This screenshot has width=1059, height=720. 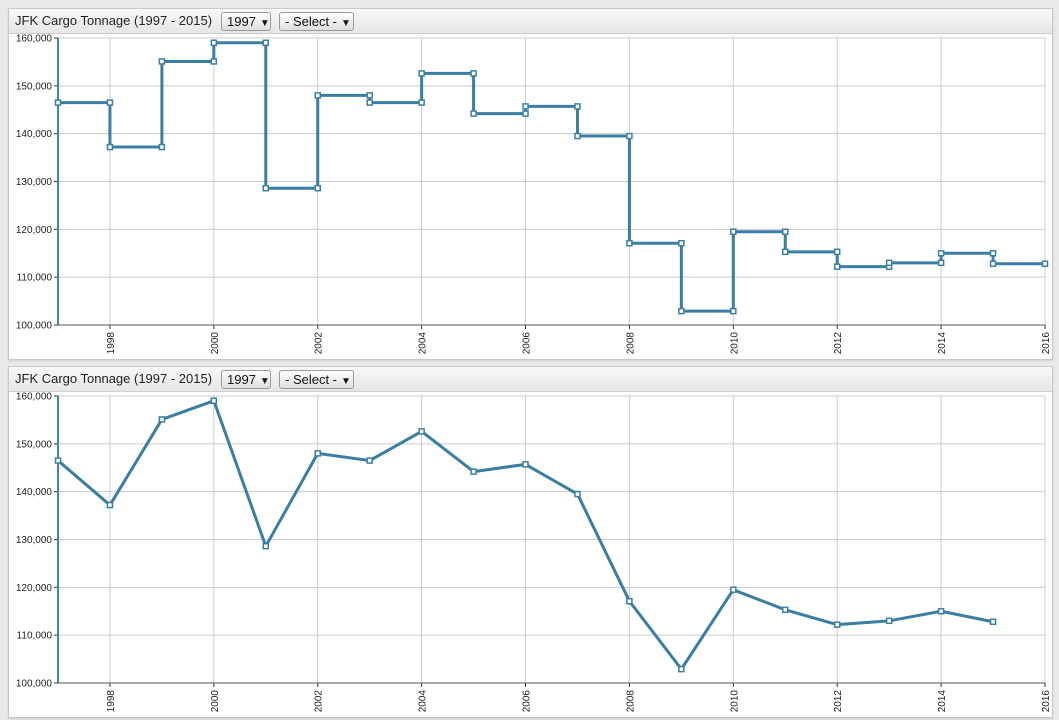 What do you see at coordinates (241, 379) in the screenshot?
I see `year-selector-value: 1997` at bounding box center [241, 379].